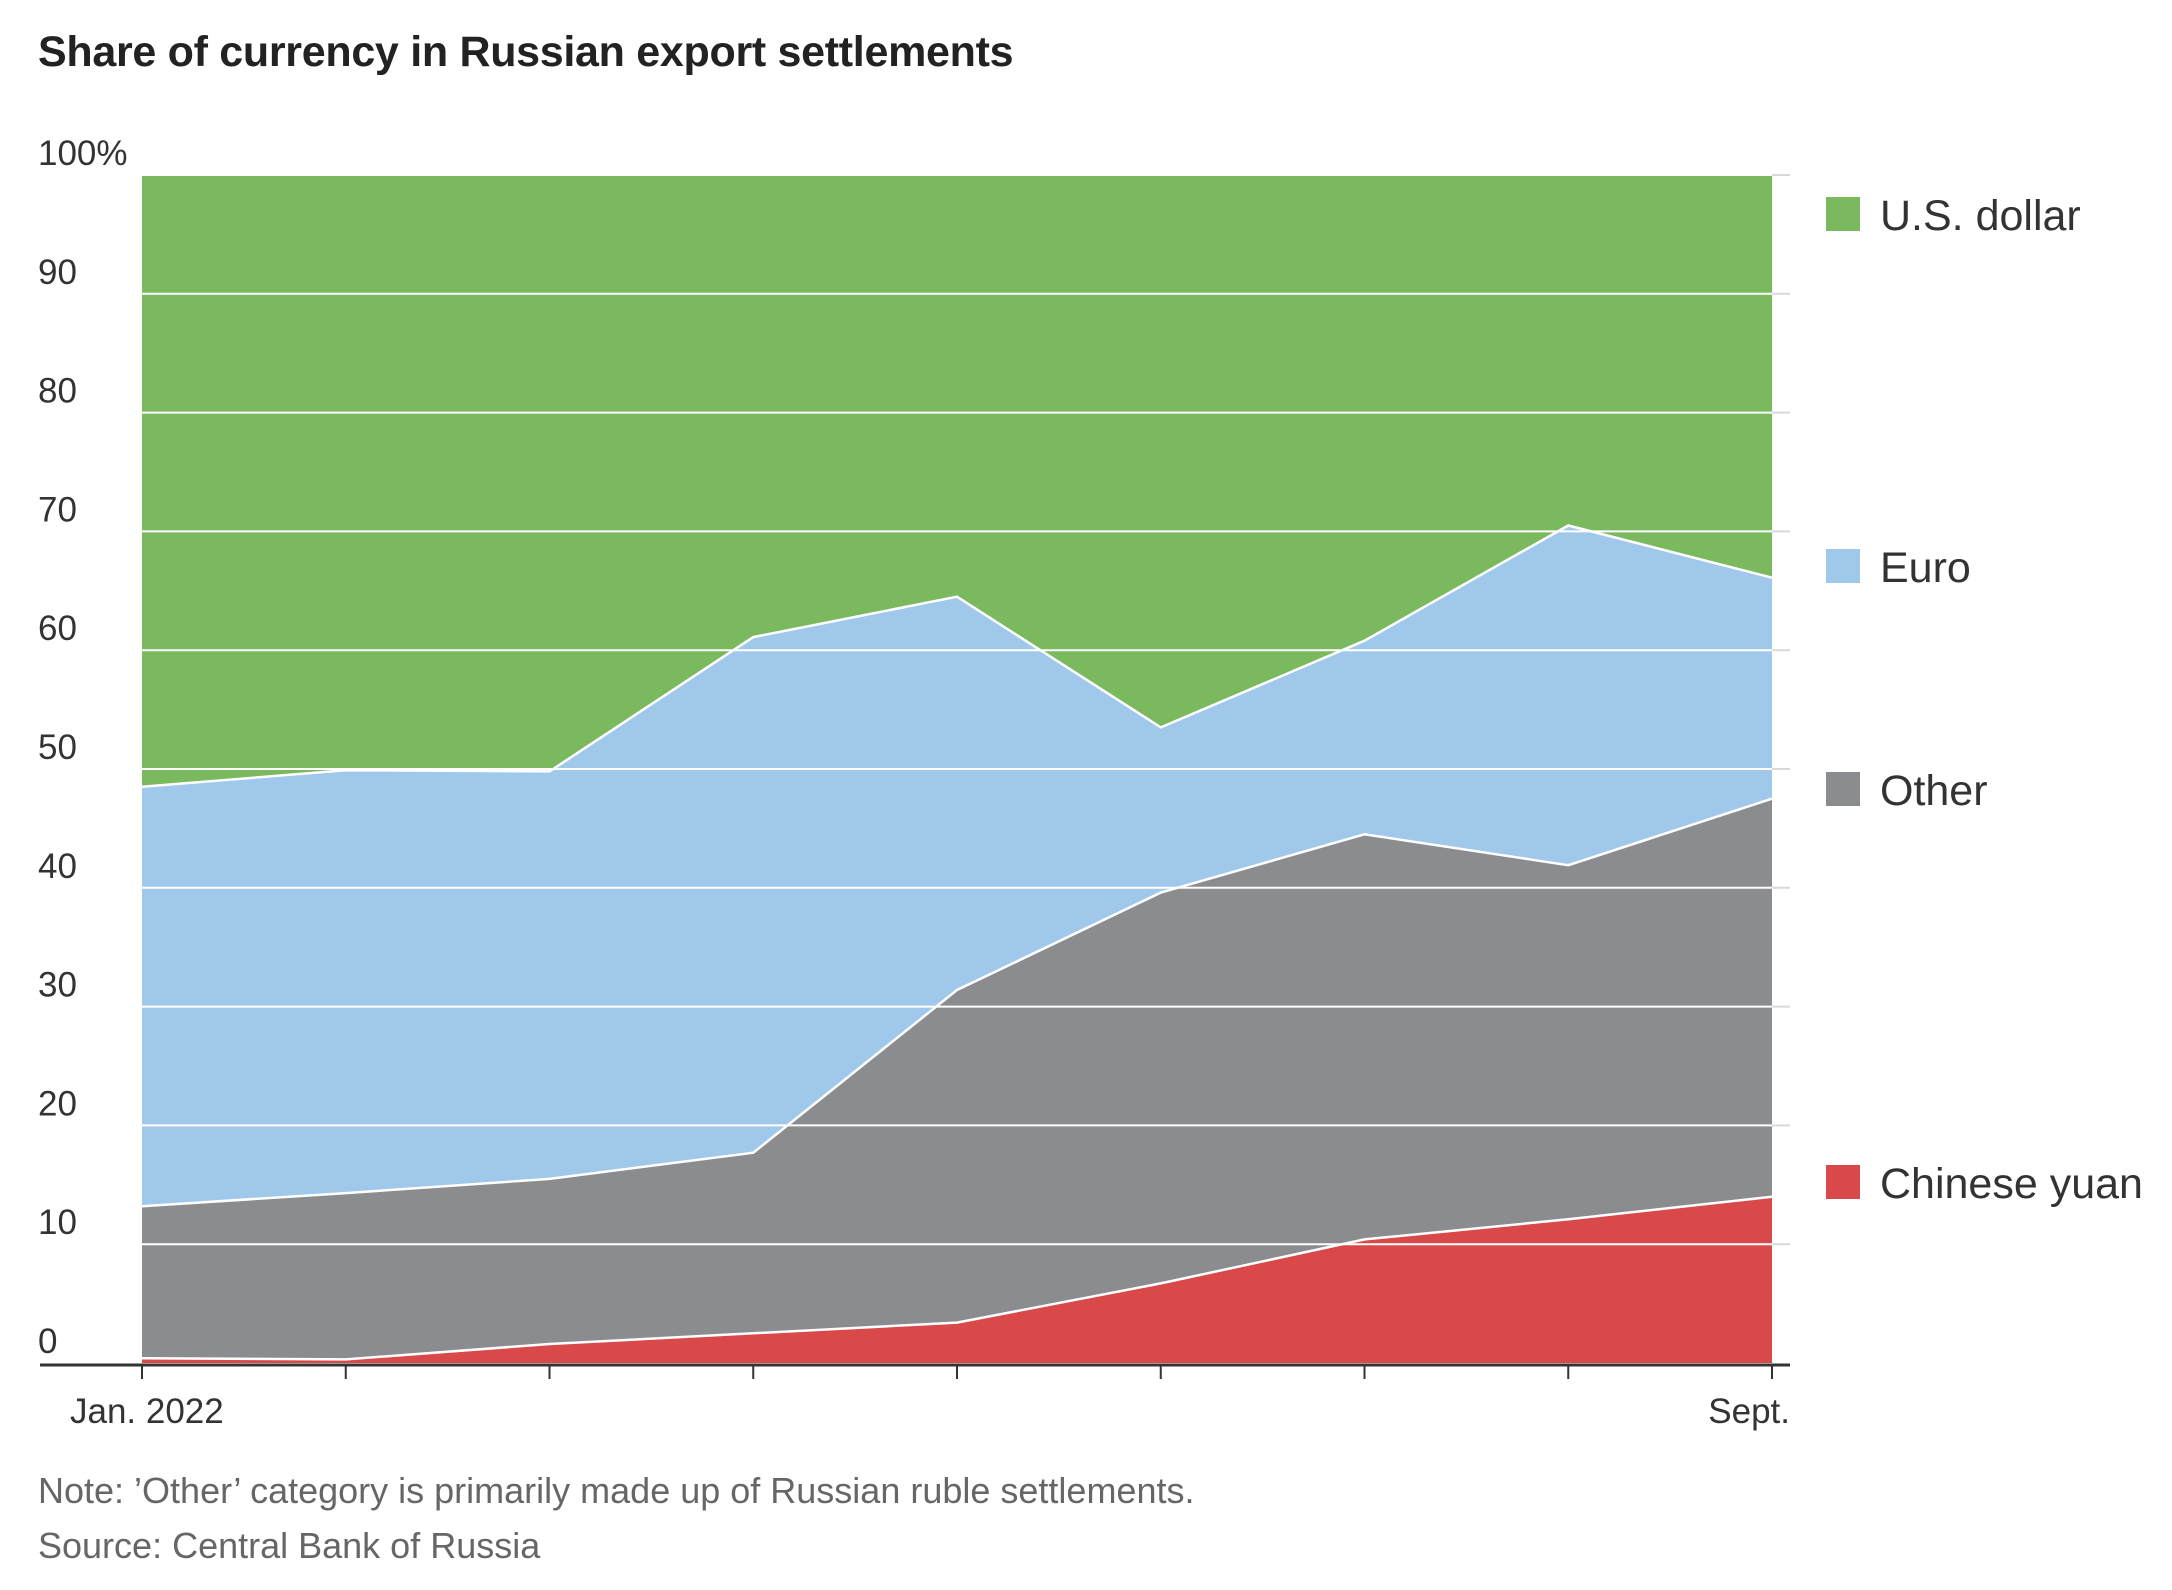 The height and width of the screenshot is (1590, 2172). Describe the element at coordinates (2011, 1184) in the screenshot. I see `legend-label-chinese-yuan: Chinese yuan` at that location.